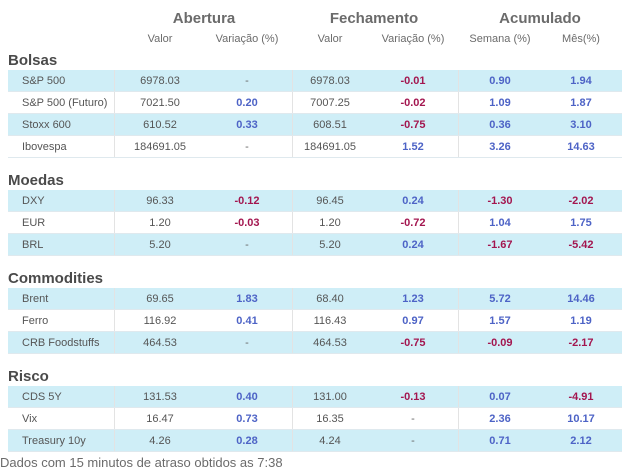 The height and width of the screenshot is (467, 622). What do you see at coordinates (160, 419) in the screenshot?
I see `cell-open-val: 16.47` at bounding box center [160, 419].